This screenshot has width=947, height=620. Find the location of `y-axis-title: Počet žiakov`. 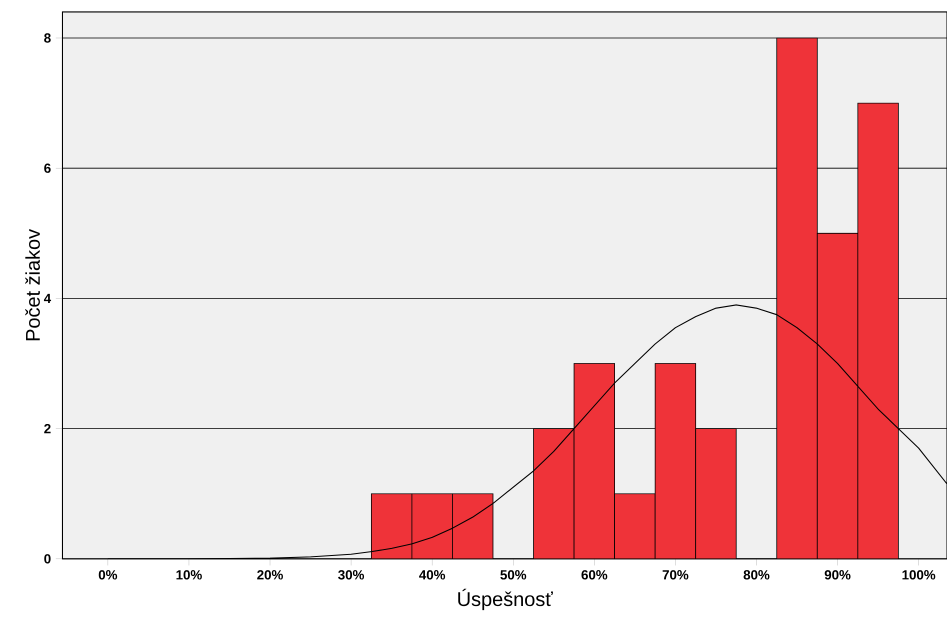

y-axis-title: Počet žiakov is located at coordinates (32, 284).